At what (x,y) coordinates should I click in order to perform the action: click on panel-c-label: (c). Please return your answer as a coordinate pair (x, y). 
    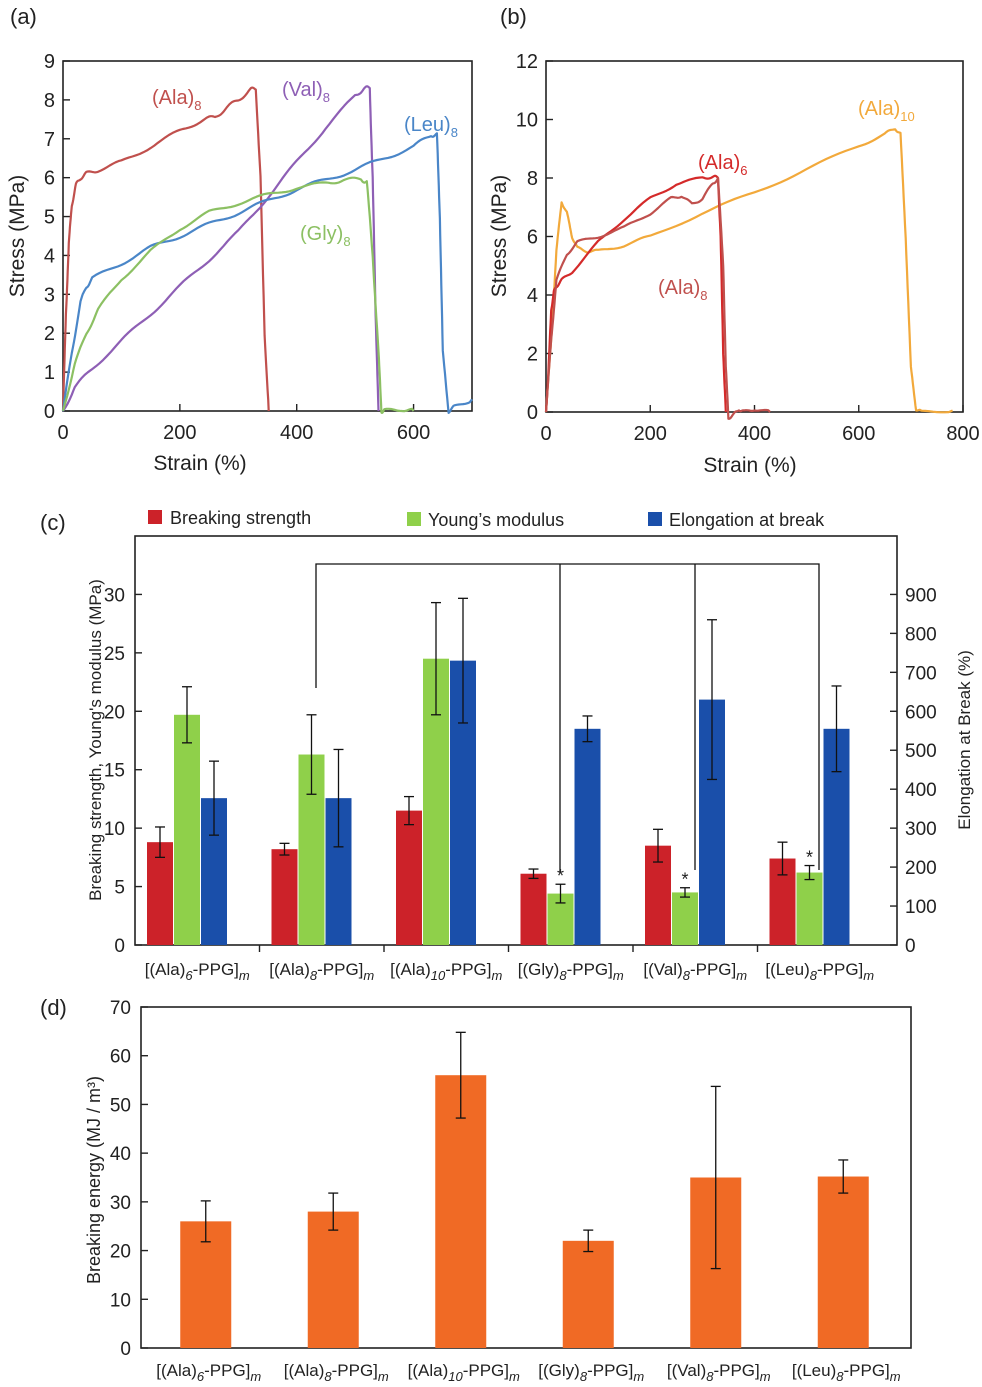
    Looking at the image, I should click on (53, 522).